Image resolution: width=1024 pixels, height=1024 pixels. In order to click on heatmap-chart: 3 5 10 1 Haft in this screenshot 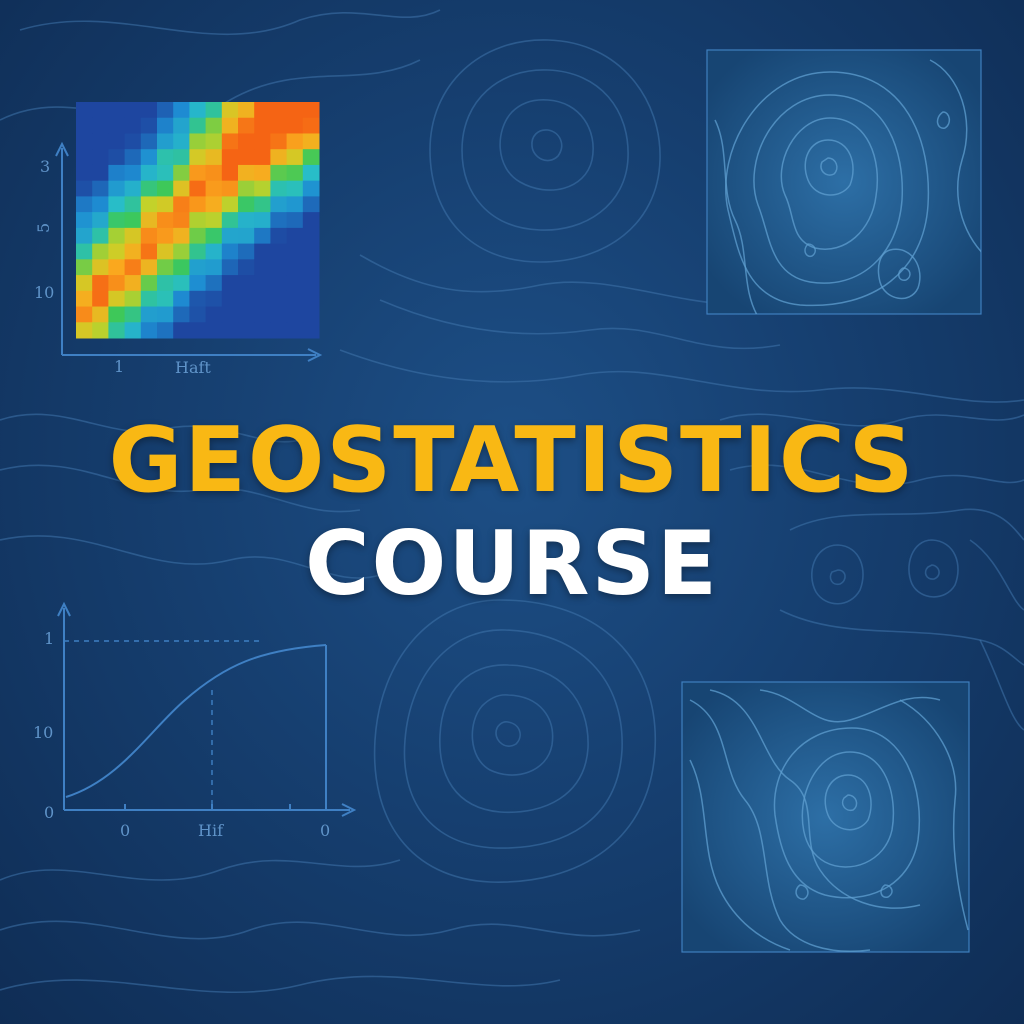, I will do `click(178, 239)`.